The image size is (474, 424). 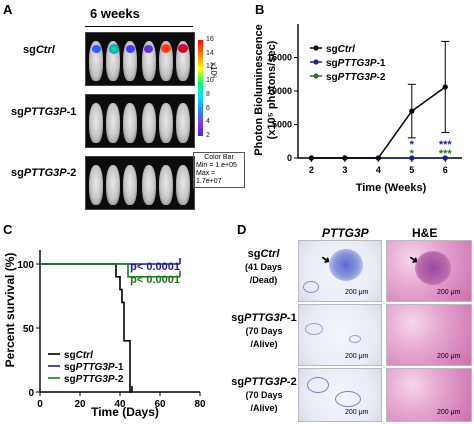 What do you see at coordinates (44, 173) in the screenshot?
I see `panel-a-row-label: sgPTTG3P-2` at bounding box center [44, 173].